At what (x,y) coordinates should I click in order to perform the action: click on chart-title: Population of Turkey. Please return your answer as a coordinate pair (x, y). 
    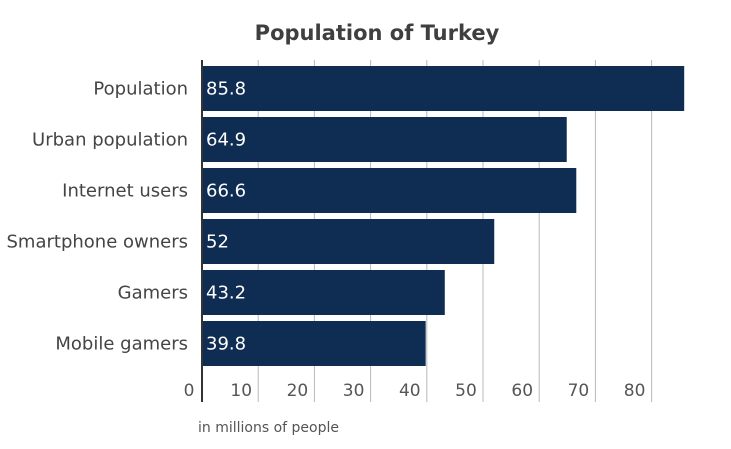
    Looking at the image, I should click on (377, 33).